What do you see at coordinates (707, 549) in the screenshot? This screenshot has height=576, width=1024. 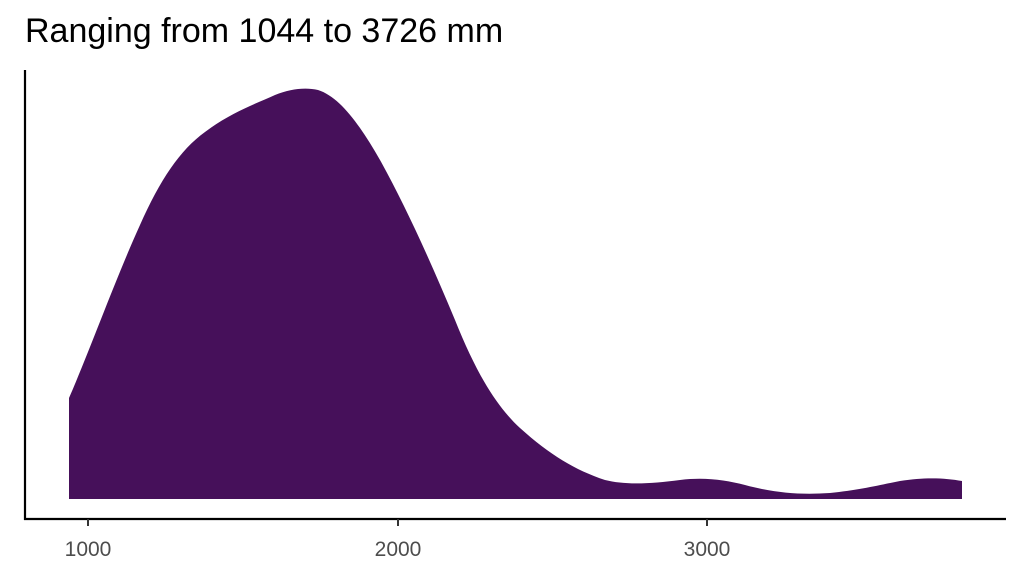 I see `tick-label-3000: 3000` at bounding box center [707, 549].